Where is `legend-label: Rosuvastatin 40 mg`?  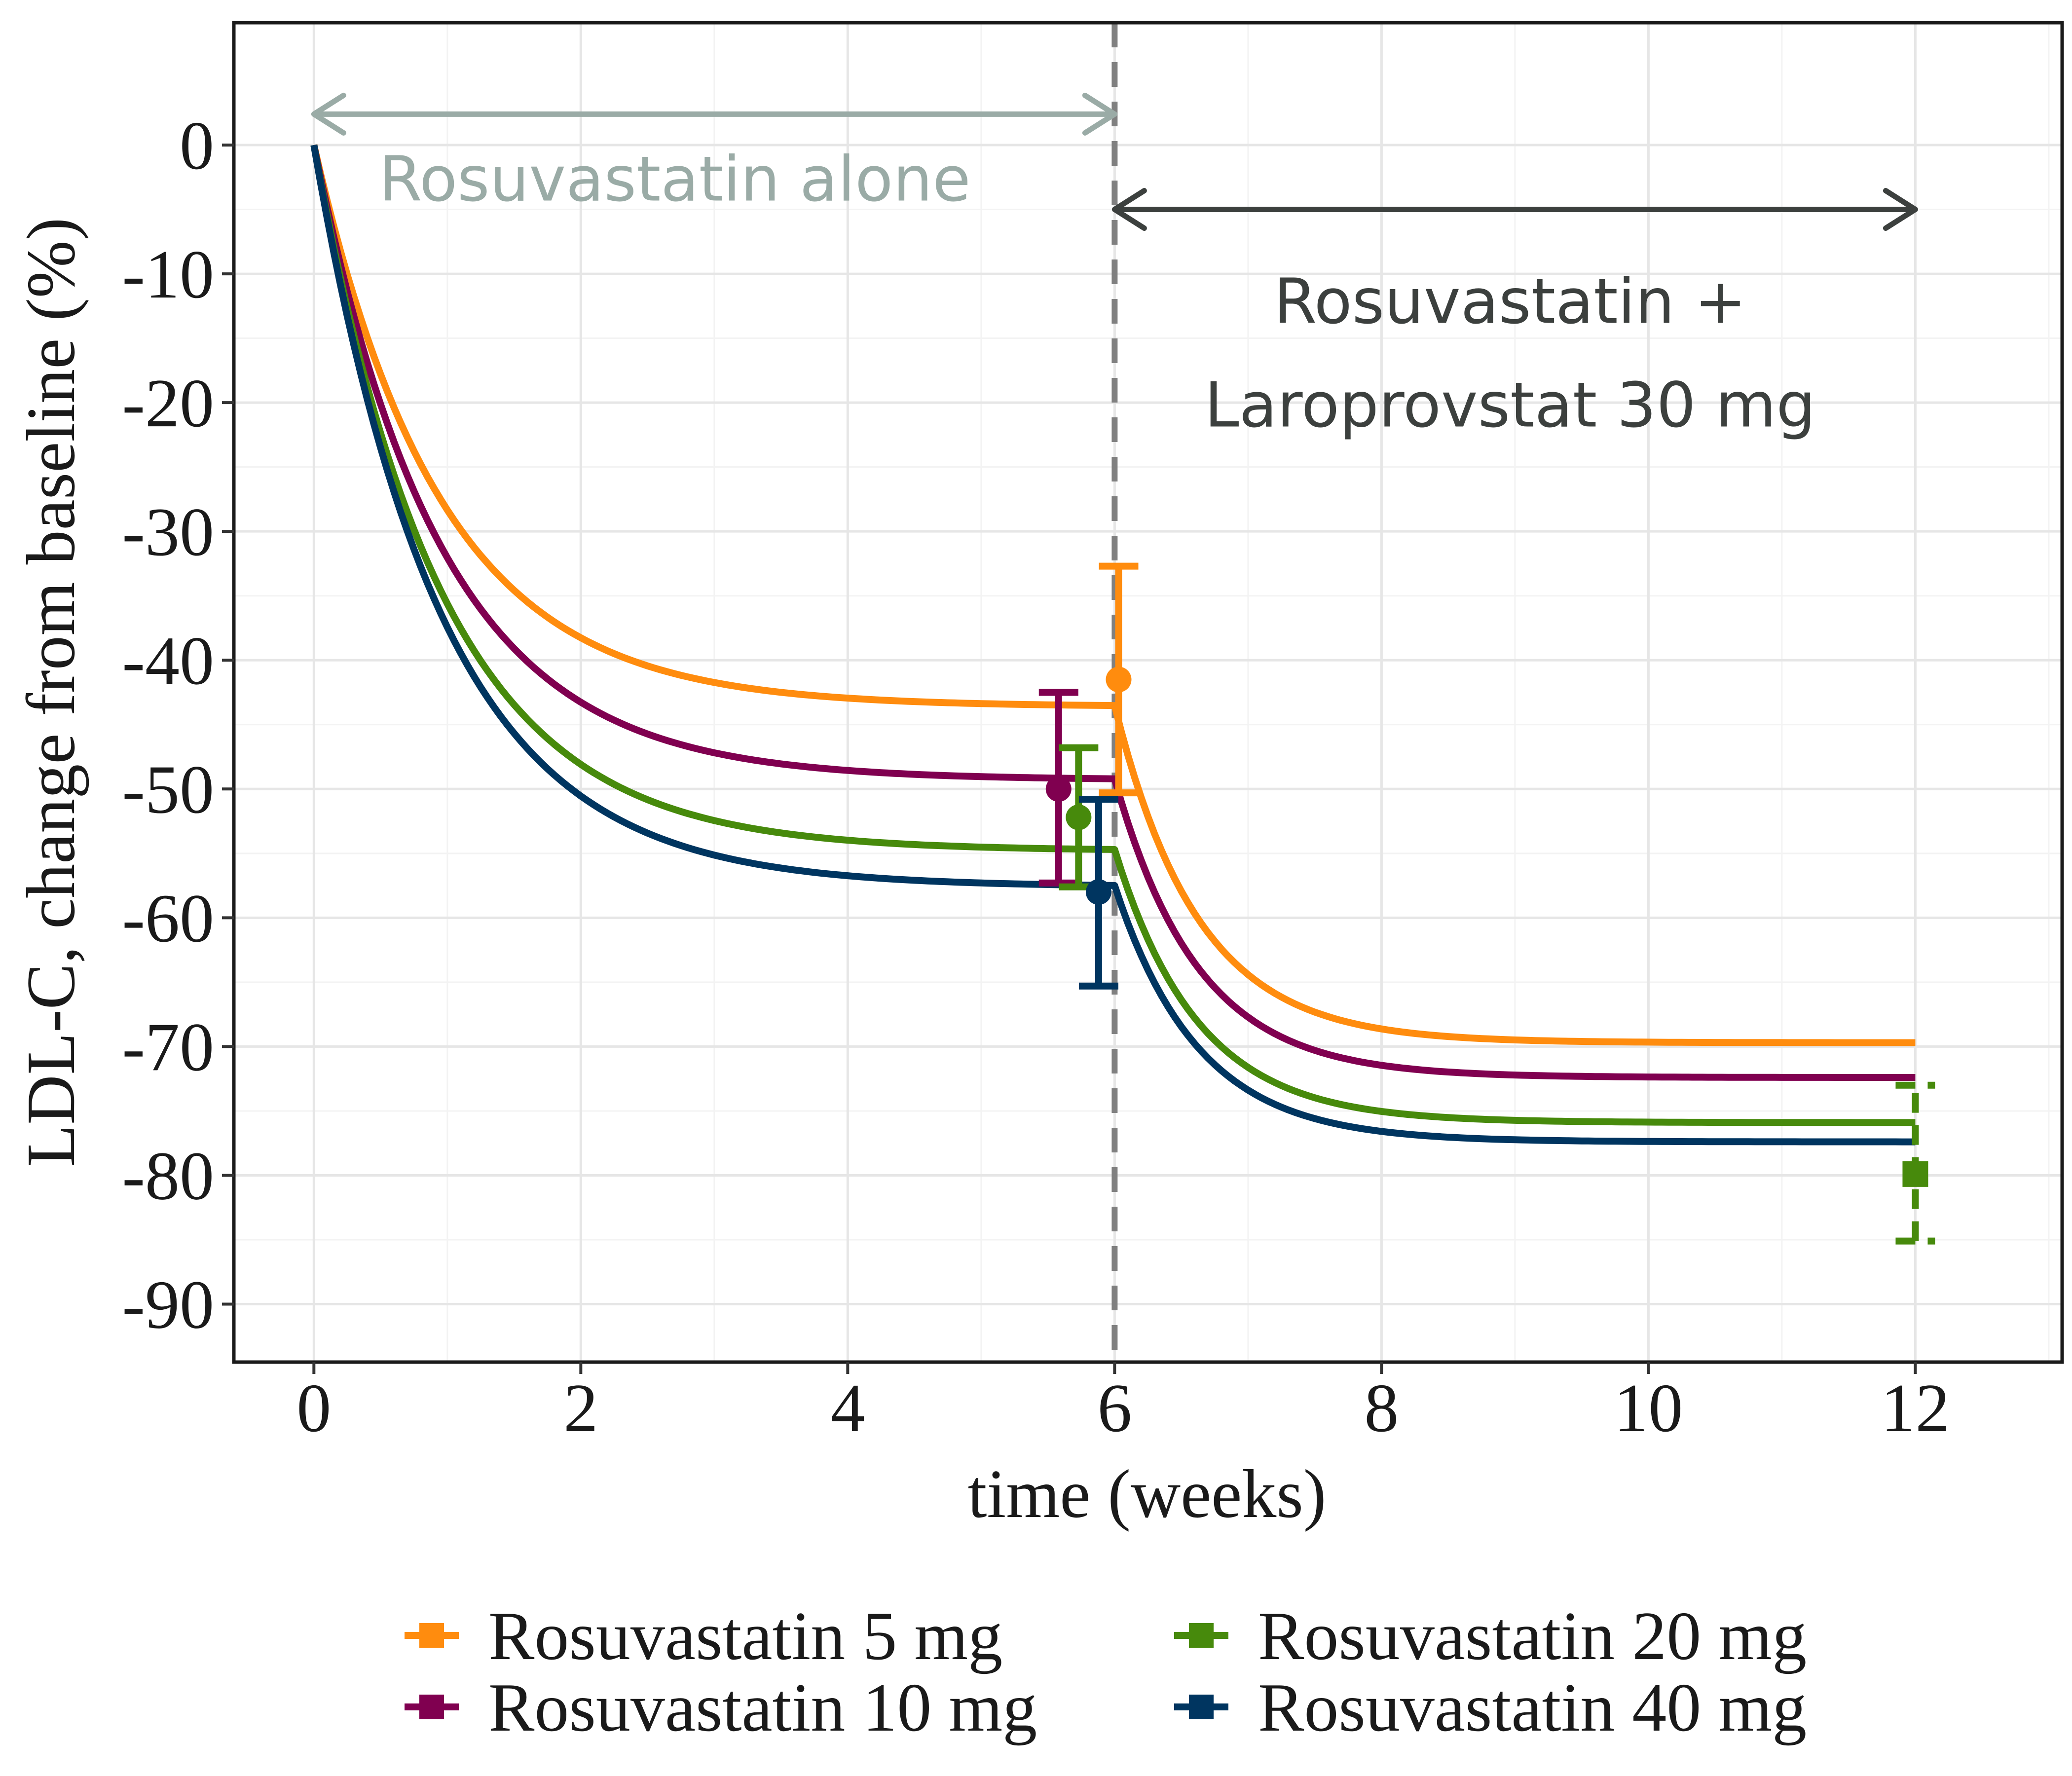
legend-label: Rosuvastatin 40 mg is located at coordinates (1533, 1707).